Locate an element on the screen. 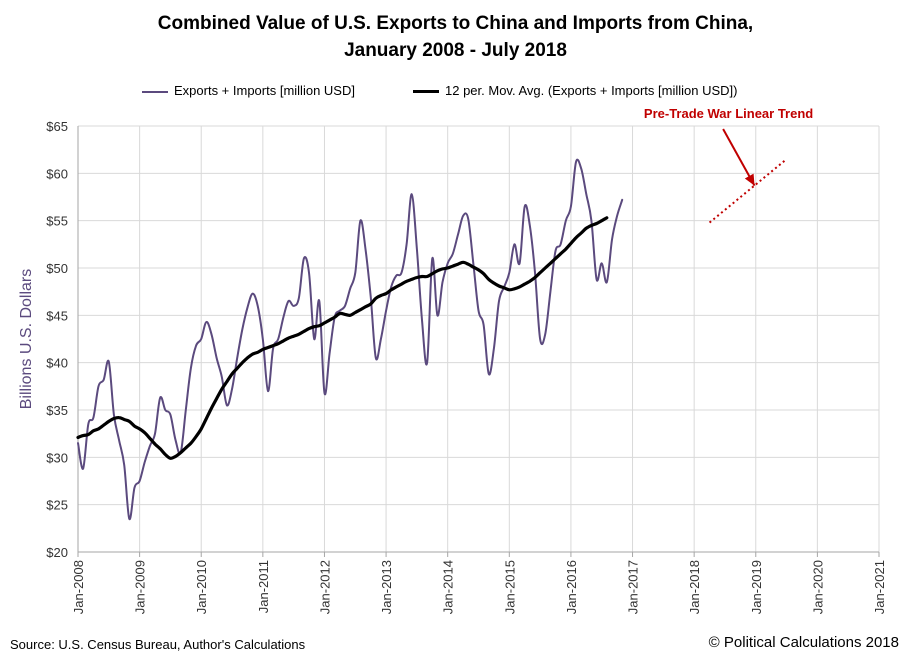  copyright-note: © Political Calculations 2018 is located at coordinates (803, 642).